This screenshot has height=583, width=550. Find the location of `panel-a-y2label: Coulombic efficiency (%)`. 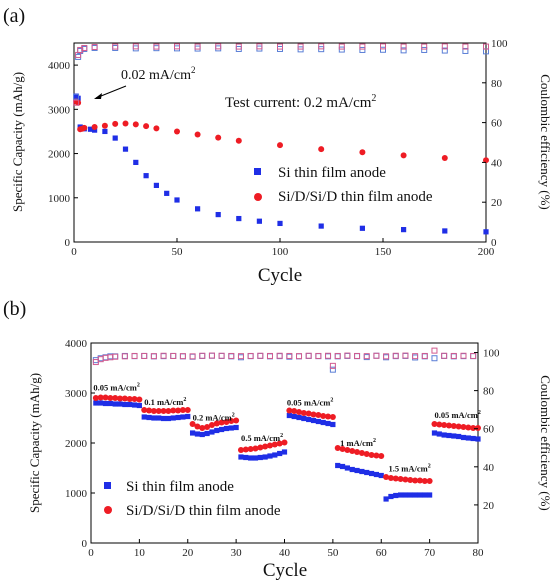

panel-a-y2label: Coulombic efficiency (%) is located at coordinates (544, 142).